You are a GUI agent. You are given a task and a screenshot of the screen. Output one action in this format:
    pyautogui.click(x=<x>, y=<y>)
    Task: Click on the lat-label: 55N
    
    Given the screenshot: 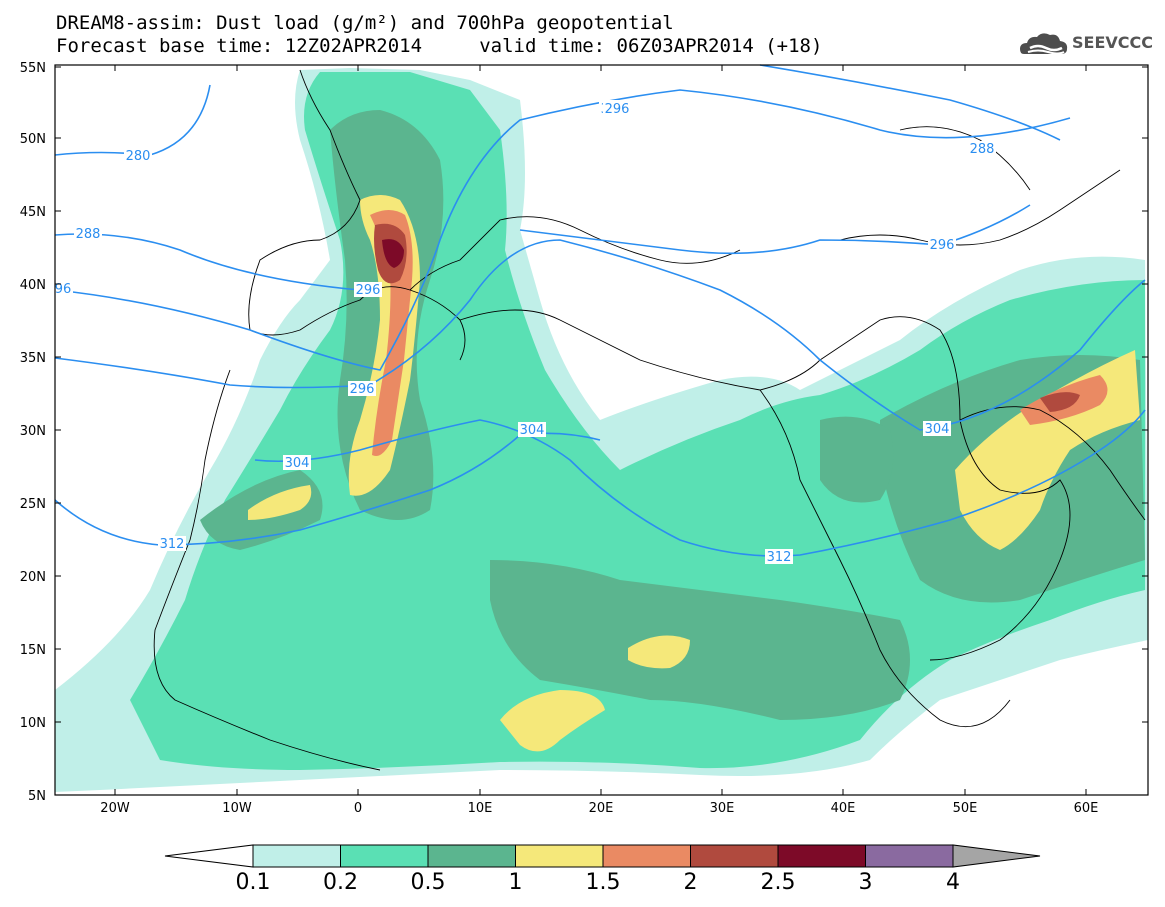 What is the action you would take?
    pyautogui.click(x=33, y=68)
    